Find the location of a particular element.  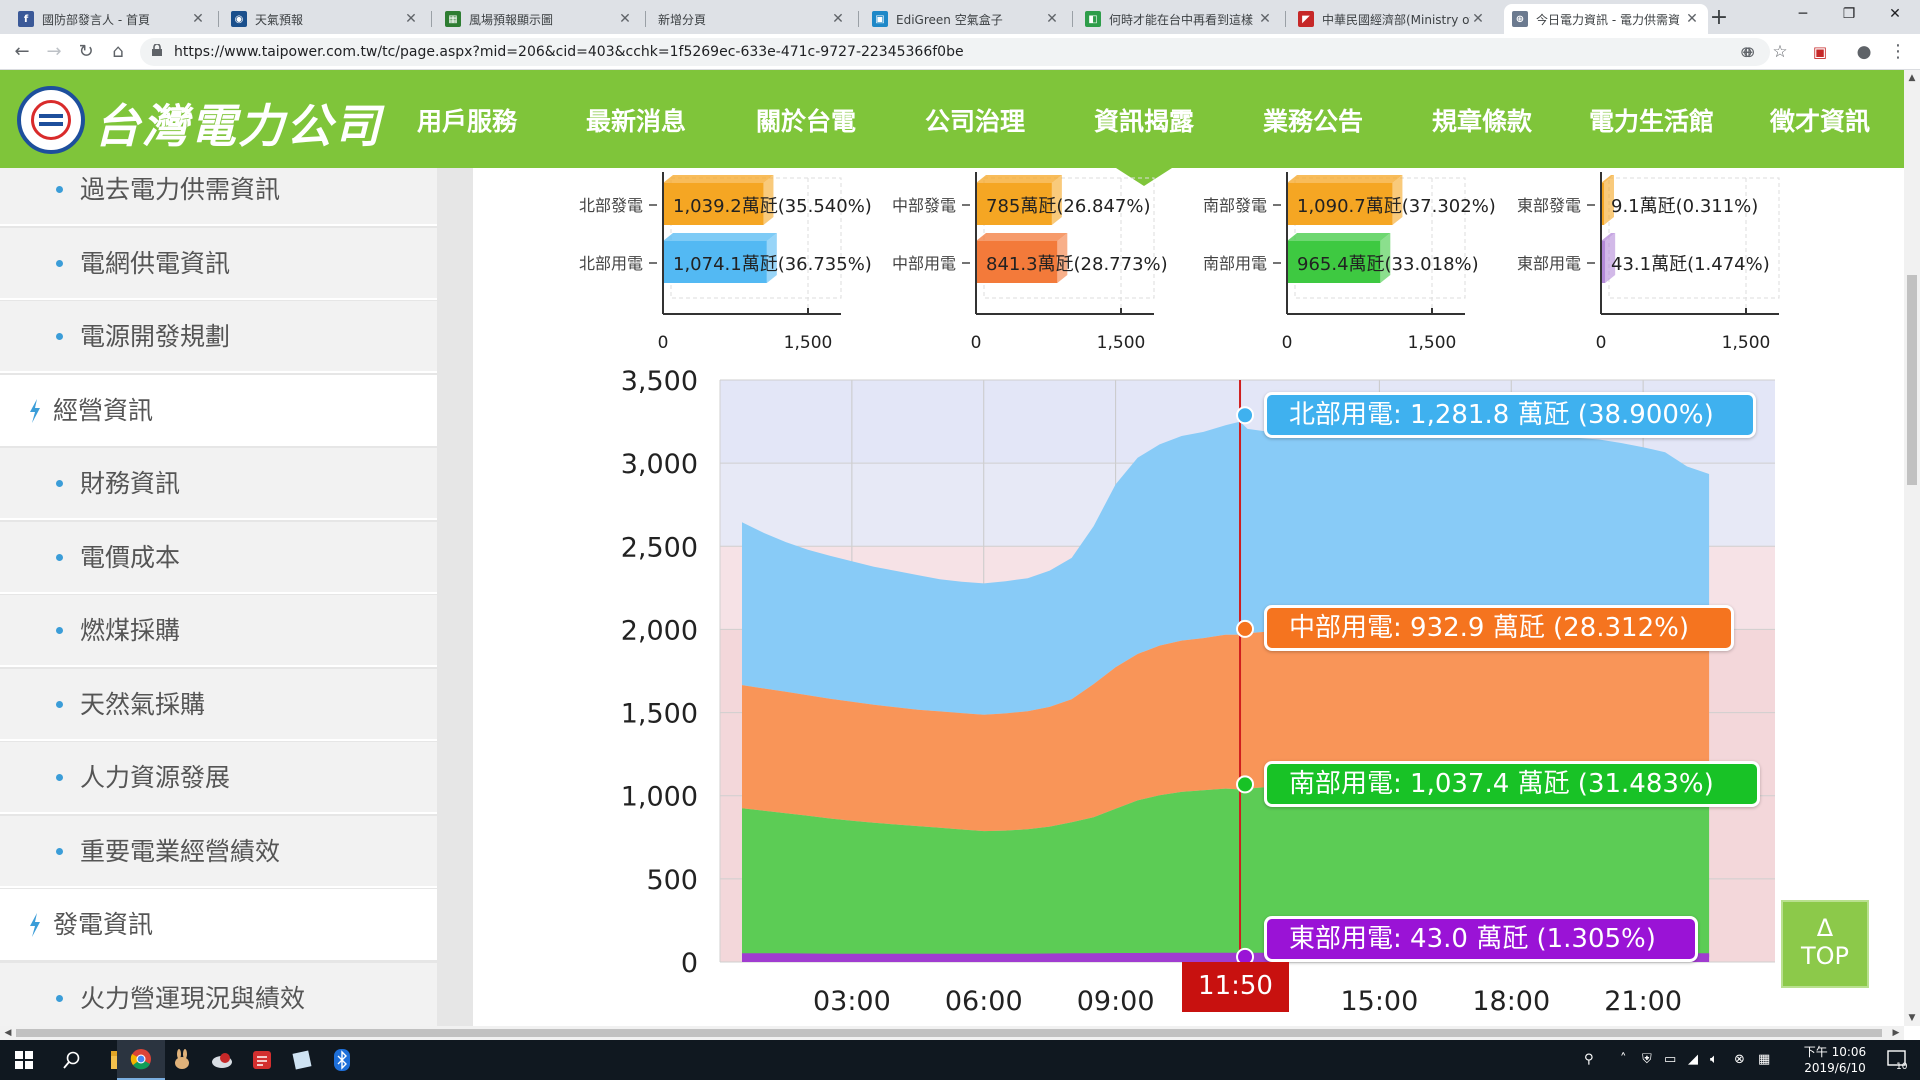

nav-item: 公司治理 is located at coordinates (975, 121).